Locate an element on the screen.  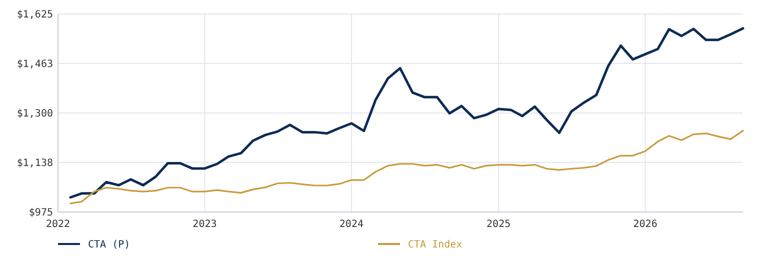
x-tick-label: 2024 is located at coordinates (351, 224).